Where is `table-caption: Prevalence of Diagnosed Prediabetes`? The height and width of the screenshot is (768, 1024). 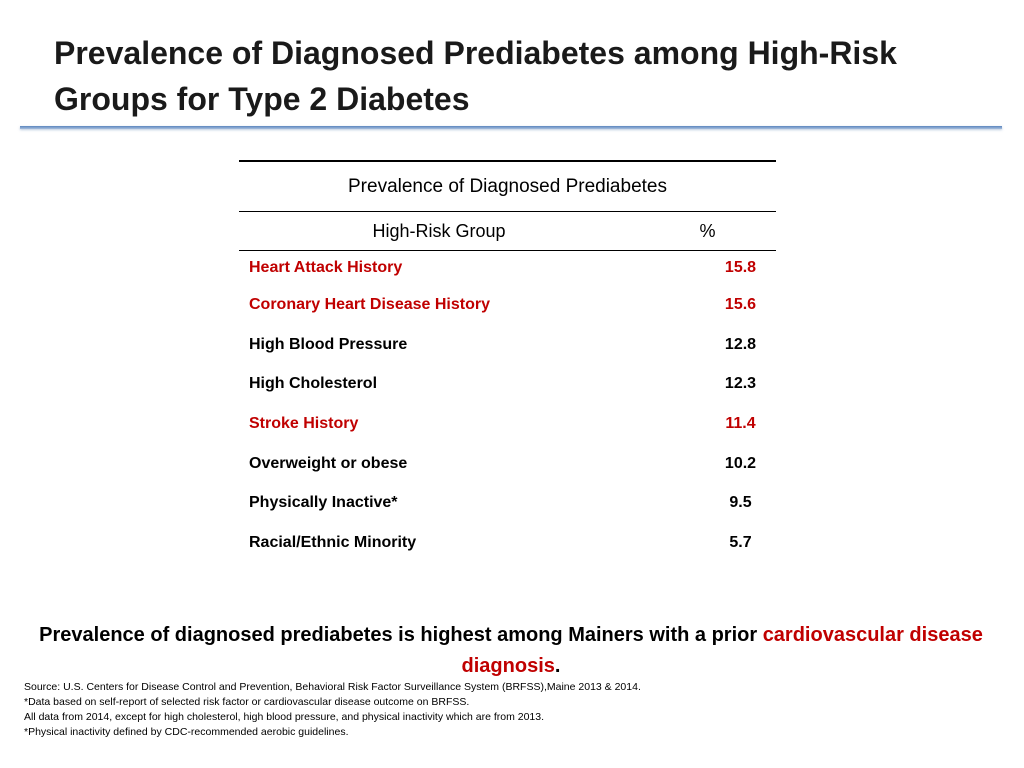 table-caption: Prevalence of Diagnosed Prediabetes is located at coordinates (507, 186).